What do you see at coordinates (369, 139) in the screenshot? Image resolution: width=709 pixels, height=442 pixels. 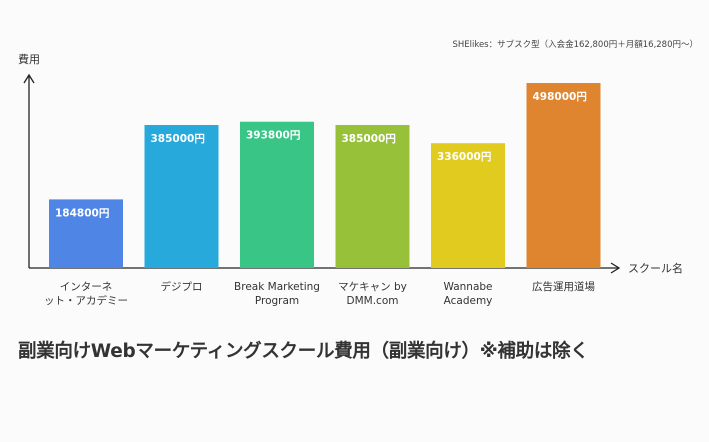 I see `bar-value-label-4: 385000円` at bounding box center [369, 139].